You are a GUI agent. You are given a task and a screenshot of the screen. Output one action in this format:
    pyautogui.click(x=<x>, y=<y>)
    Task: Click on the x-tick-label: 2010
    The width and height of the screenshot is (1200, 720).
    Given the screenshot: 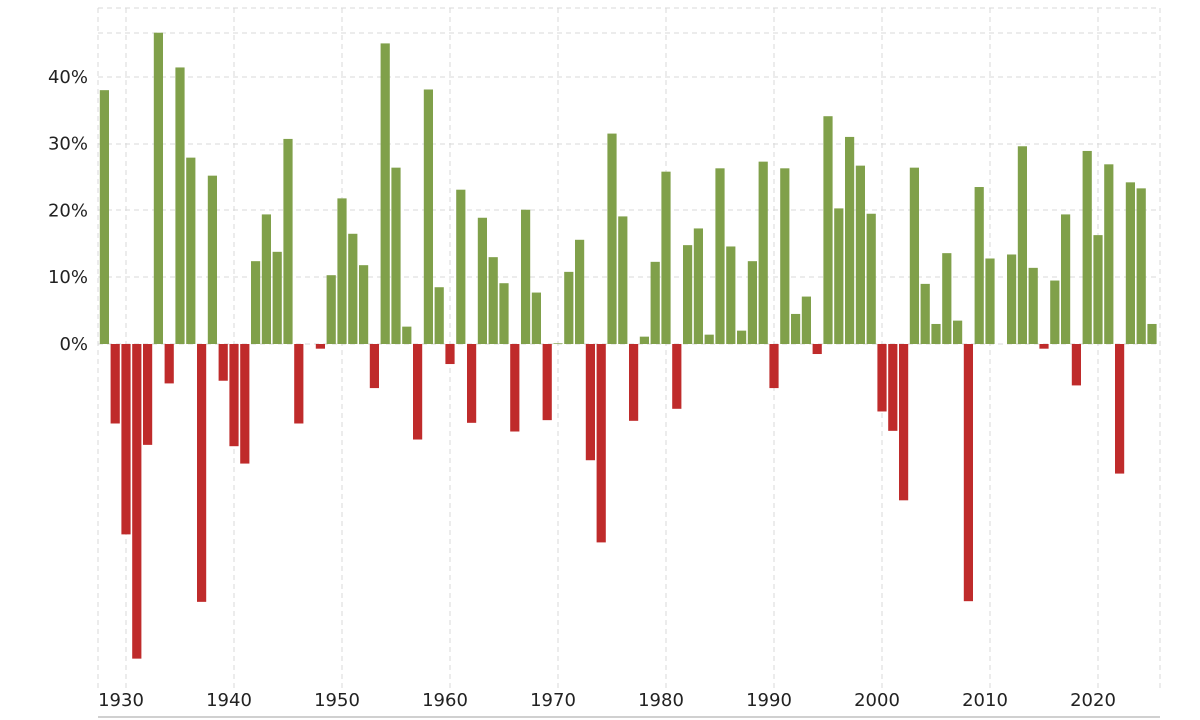 What is the action you would take?
    pyautogui.click(x=985, y=700)
    